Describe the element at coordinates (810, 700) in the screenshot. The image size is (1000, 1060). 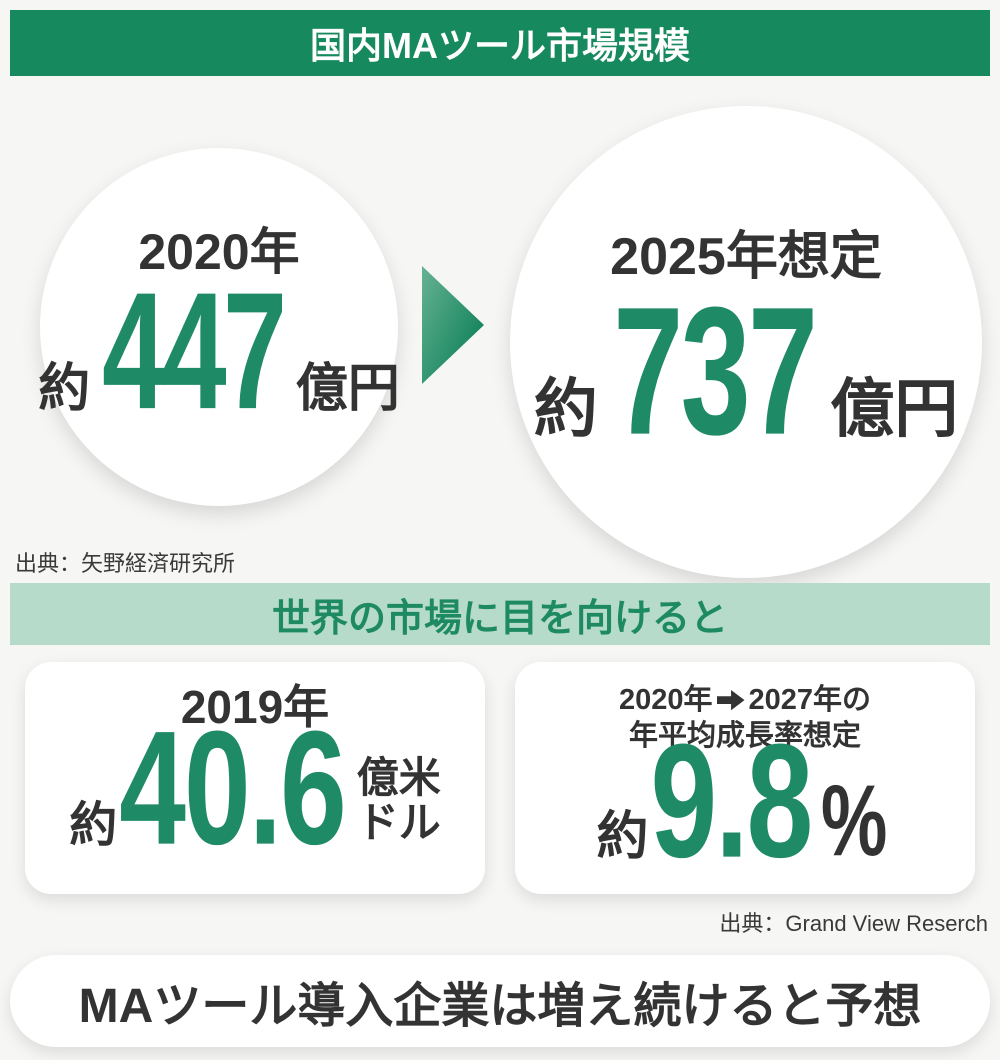
I see `period-to: 2027年の` at that location.